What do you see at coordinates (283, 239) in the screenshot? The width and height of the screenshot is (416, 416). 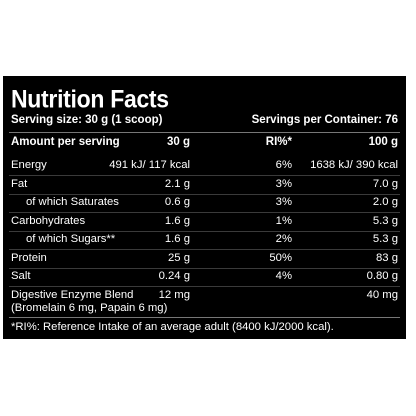 I see `ri-percent: 2%` at bounding box center [283, 239].